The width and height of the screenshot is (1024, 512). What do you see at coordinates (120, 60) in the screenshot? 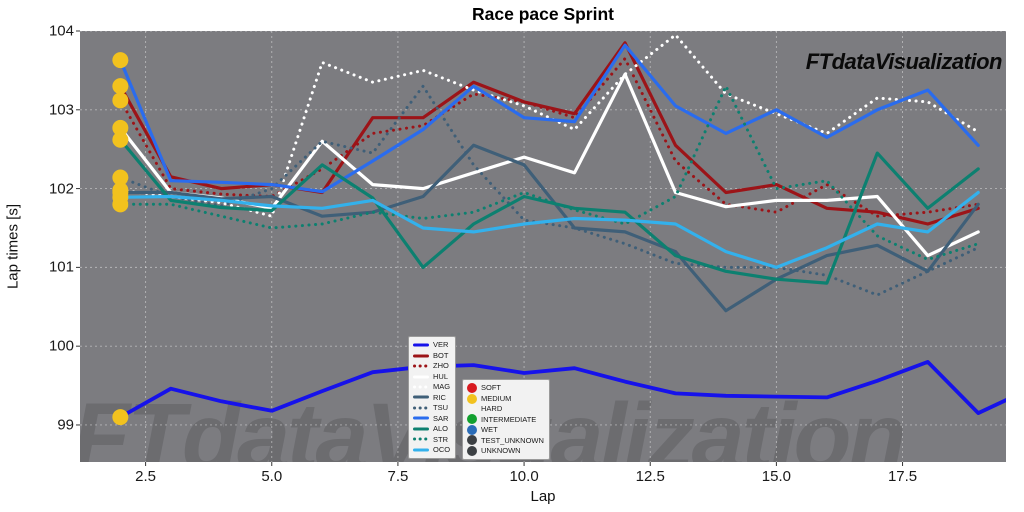
I see `medium-tyre-marker-SAR` at bounding box center [120, 60].